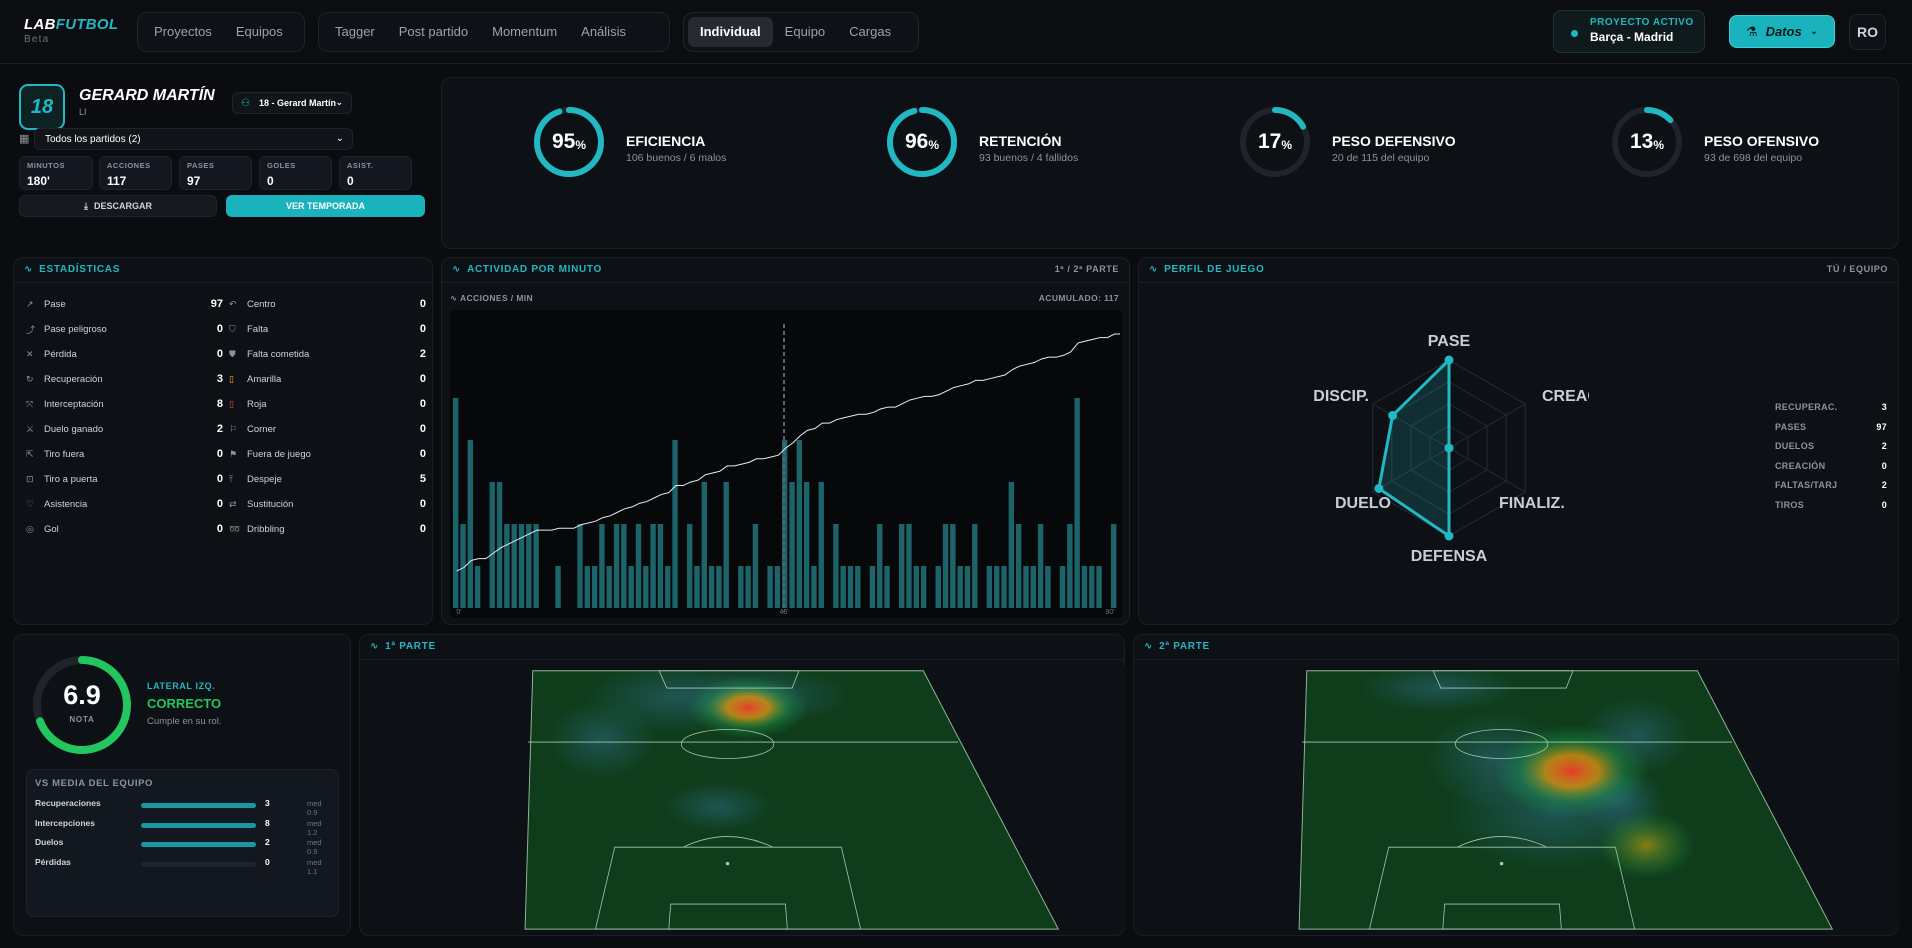 Image resolution: width=1912 pixels, height=948 pixels. What do you see at coordinates (24, 139) in the screenshot?
I see `calendar-icon: ▦` at bounding box center [24, 139].